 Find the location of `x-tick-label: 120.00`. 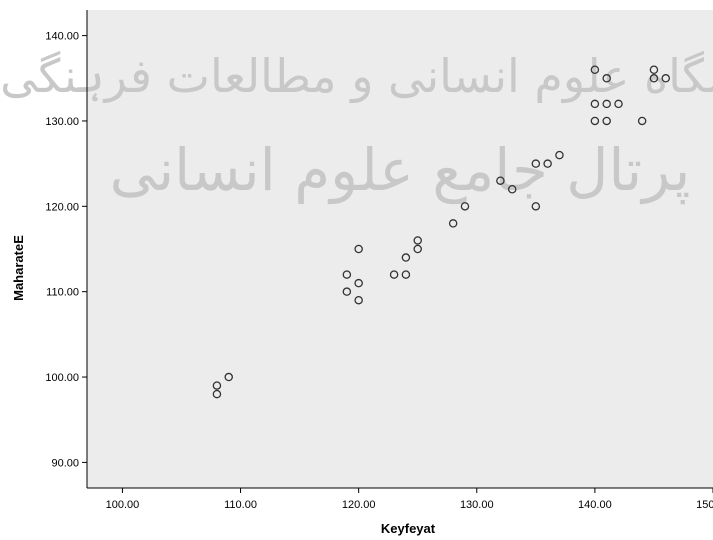

x-tick-label: 120.00 is located at coordinates (359, 505).